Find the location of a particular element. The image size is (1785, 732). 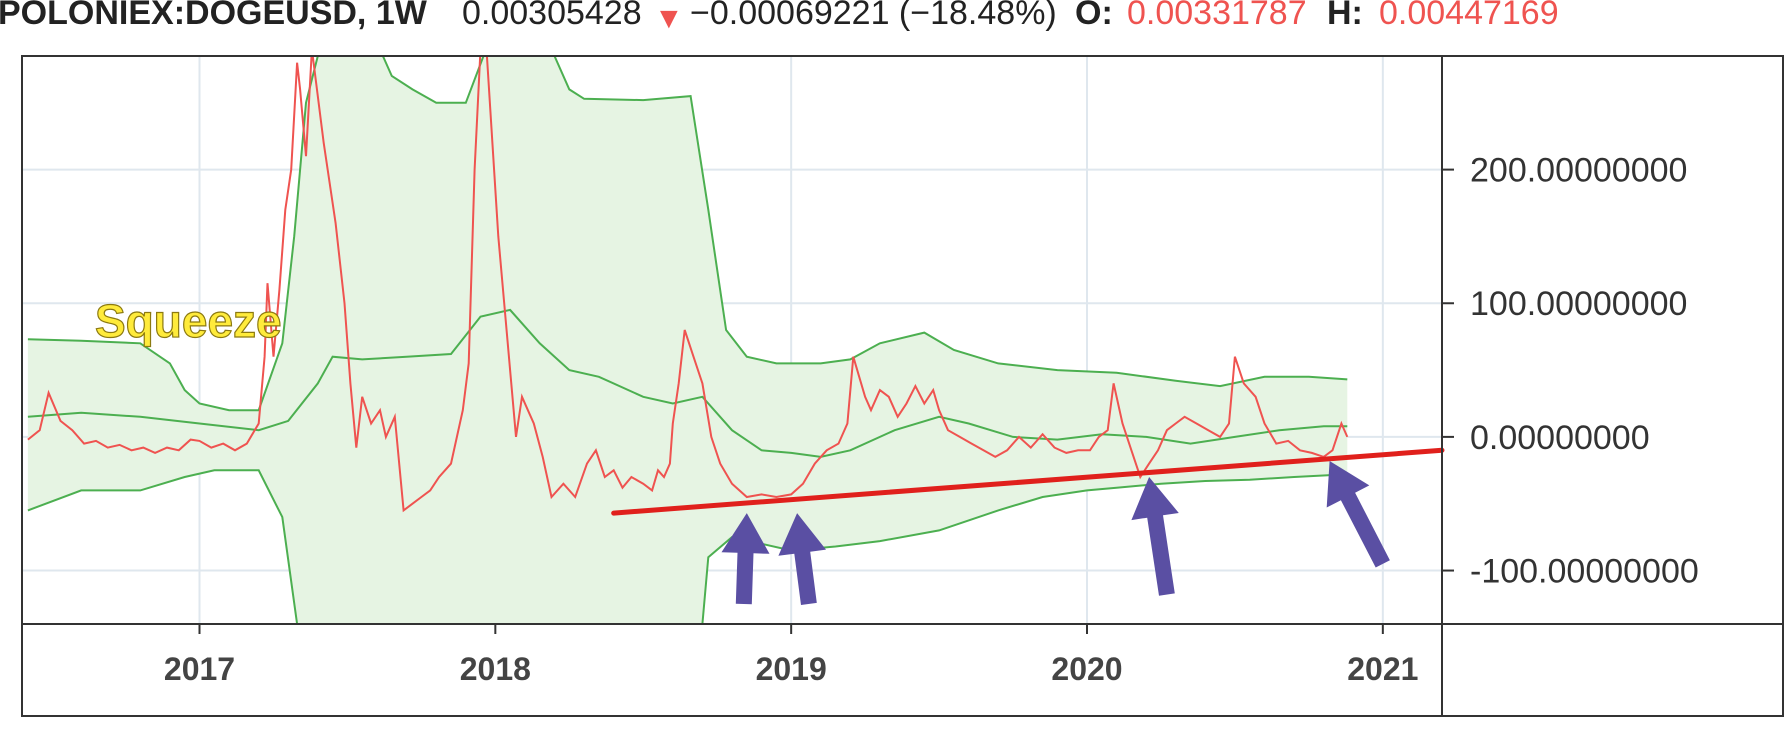

high-value: 0.00447169 is located at coordinates (1469, 16).